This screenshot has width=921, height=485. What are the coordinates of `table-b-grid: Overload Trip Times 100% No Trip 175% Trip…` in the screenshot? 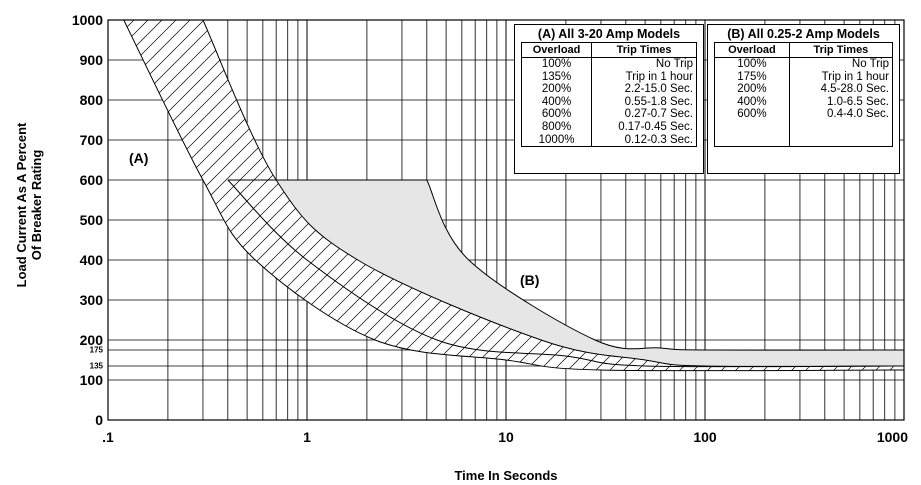 It's located at (804, 95).